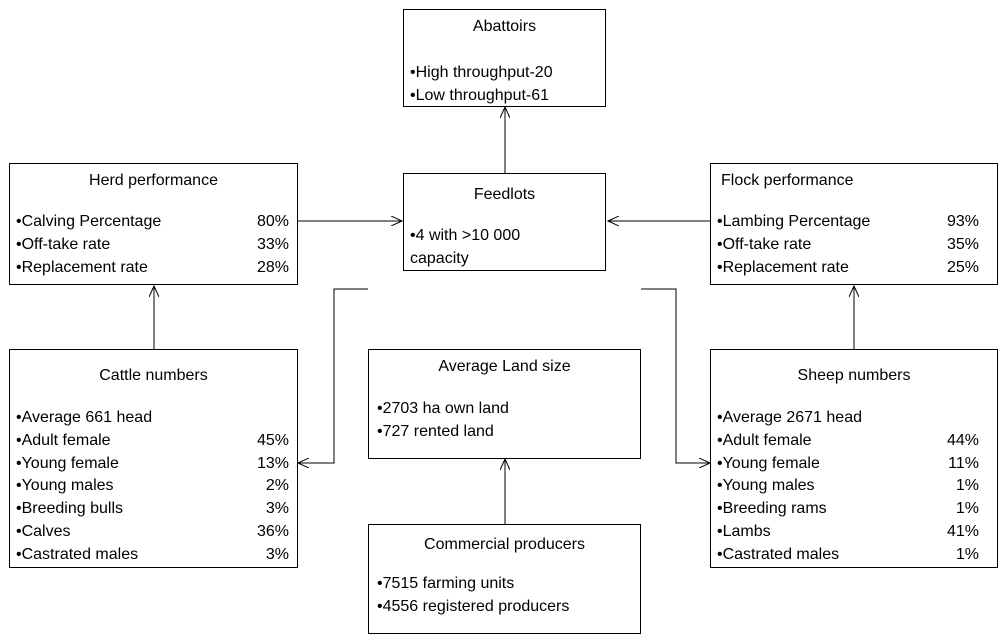 The height and width of the screenshot is (634, 999). Describe the element at coordinates (333, 375) in the screenshot. I see `arrow-land-to-cattle` at that location.